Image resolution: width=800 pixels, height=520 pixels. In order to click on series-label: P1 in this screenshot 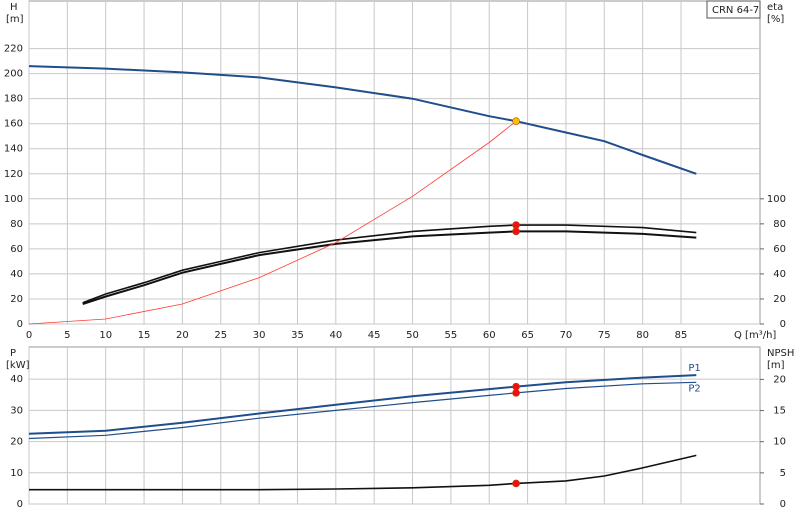, I will do `click(694, 368)`.